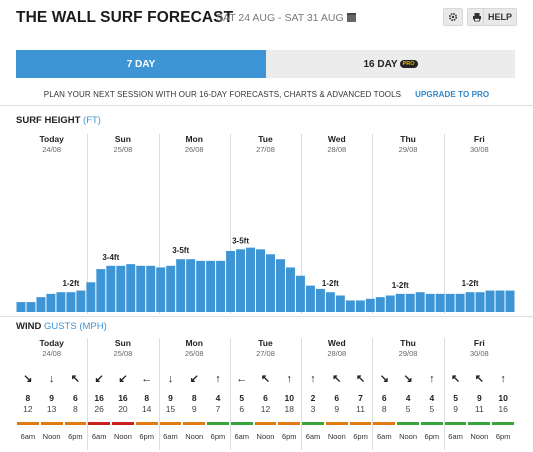 This screenshot has height=452, width=533. What do you see at coordinates (337, 353) in the screenshot?
I see `day-date: 28/08` at bounding box center [337, 353].